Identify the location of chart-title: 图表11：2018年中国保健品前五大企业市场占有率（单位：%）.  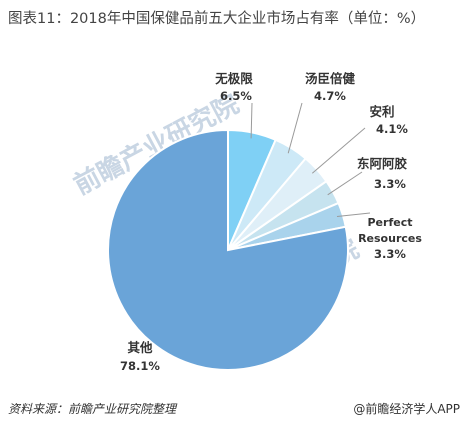
(217, 19).